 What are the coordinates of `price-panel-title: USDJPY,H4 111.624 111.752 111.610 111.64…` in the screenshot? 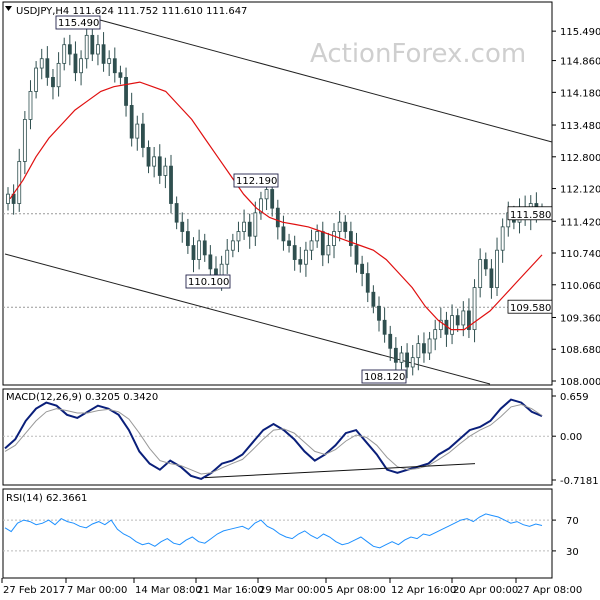 It's located at (131, 11).